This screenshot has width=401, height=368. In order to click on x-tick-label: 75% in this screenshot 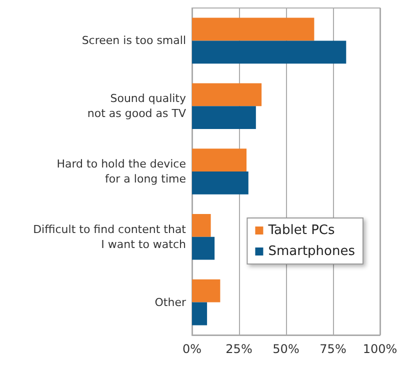, I will do `click(333, 349)`.